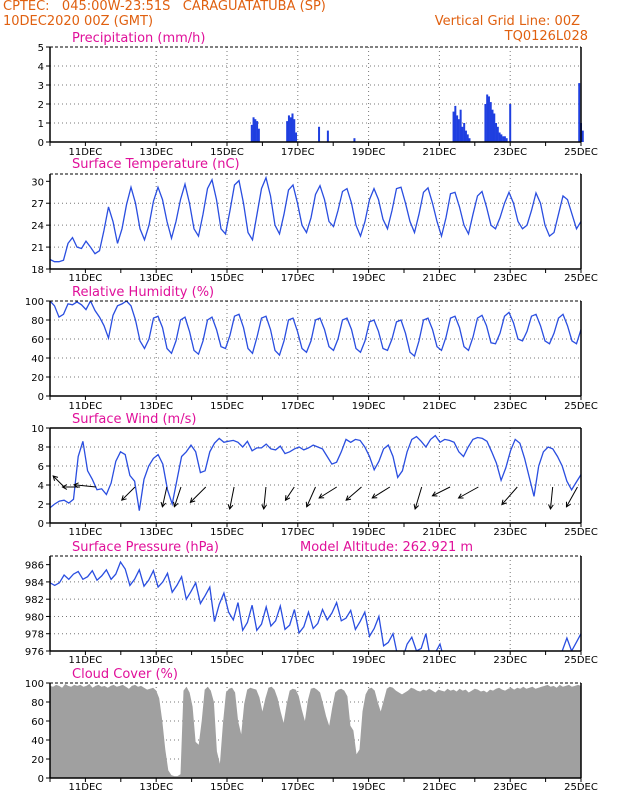 The height and width of the screenshot is (800, 618). What do you see at coordinates (145, 547) in the screenshot?
I see `panel-title: Surface Pressure (hPa)` at bounding box center [145, 547].